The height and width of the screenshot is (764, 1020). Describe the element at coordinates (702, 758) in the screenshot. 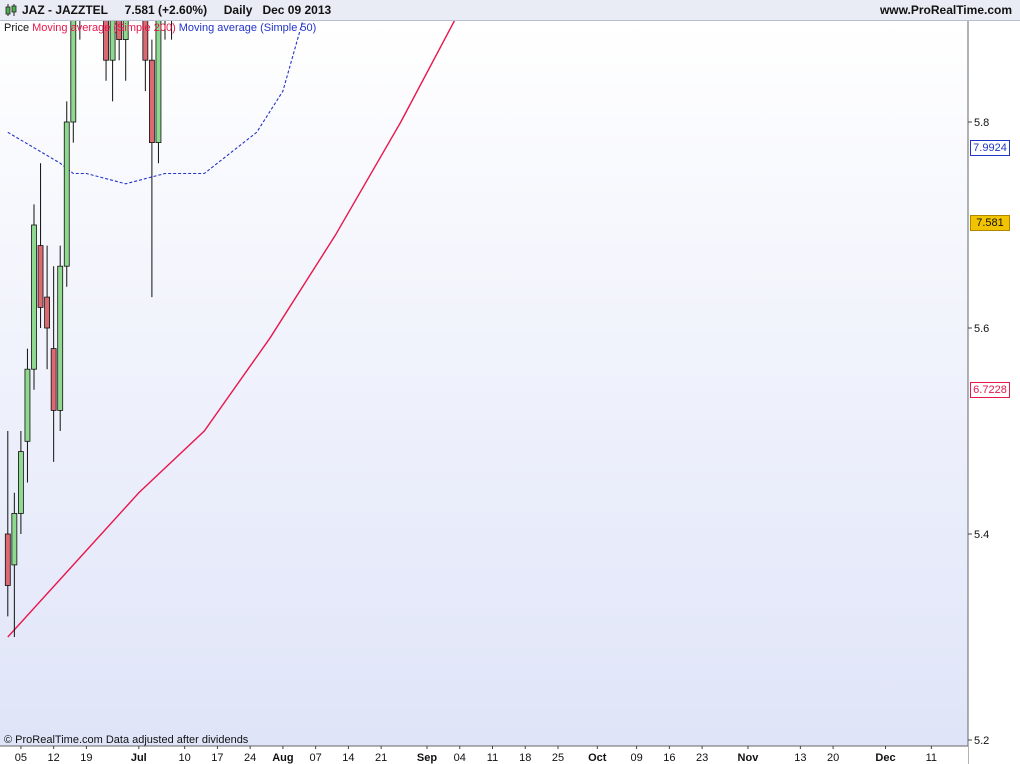

I see `x-tick-label: 23` at that location.